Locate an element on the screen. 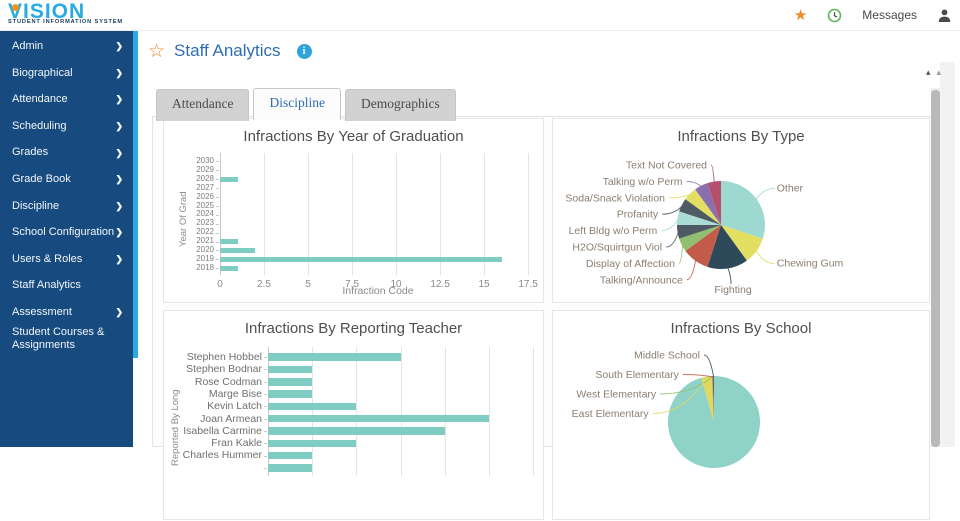 The width and height of the screenshot is (960, 521). vision-logo: VISION STUDENT INFORMATION SYSTEM is located at coordinates (65, 13).